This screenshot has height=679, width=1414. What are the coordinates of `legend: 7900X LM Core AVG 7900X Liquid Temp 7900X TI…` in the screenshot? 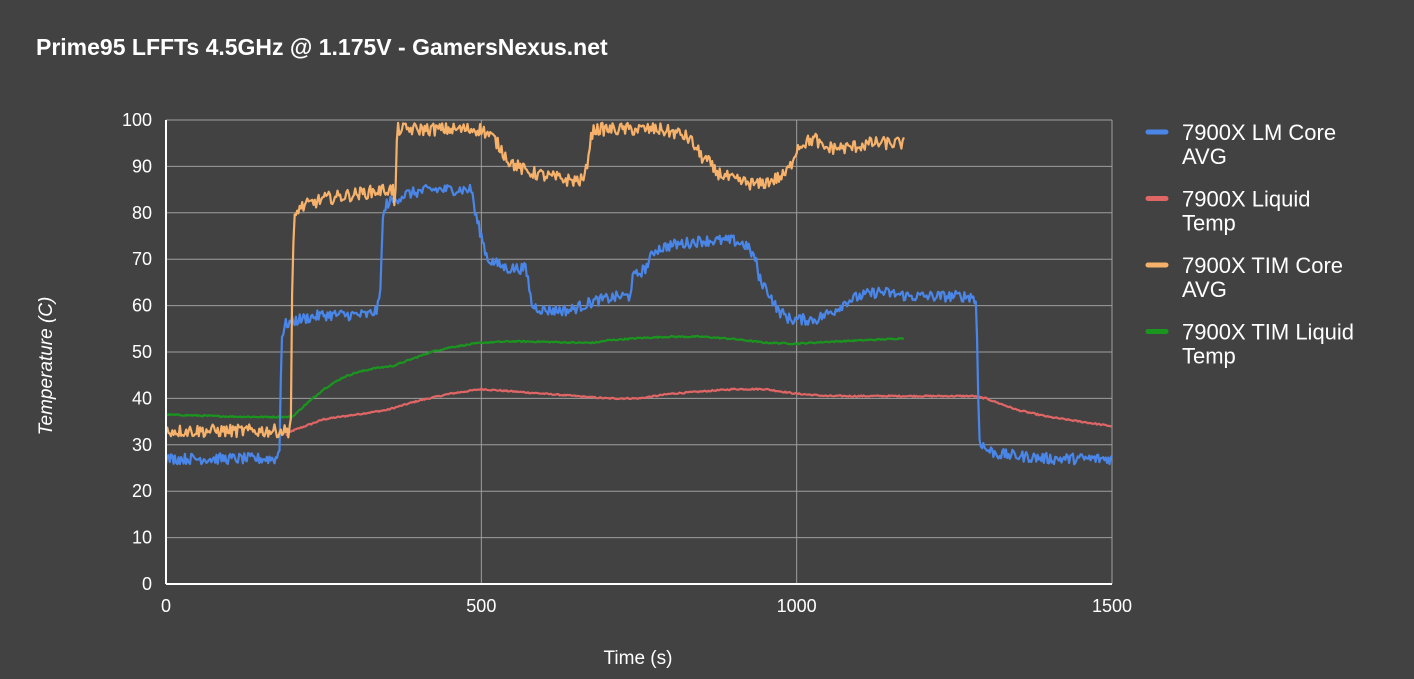 It's located at (1249, 244).